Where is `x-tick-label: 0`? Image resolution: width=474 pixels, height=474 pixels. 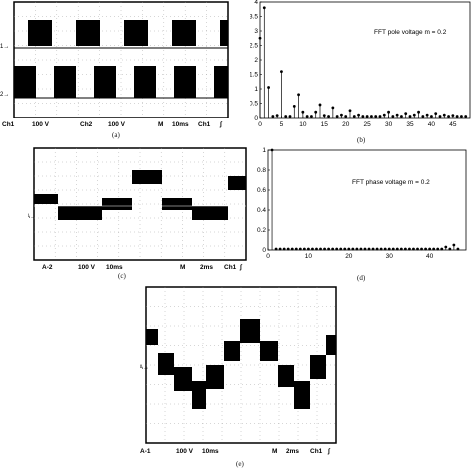
x-tick-label: 0 is located at coordinates (268, 256).